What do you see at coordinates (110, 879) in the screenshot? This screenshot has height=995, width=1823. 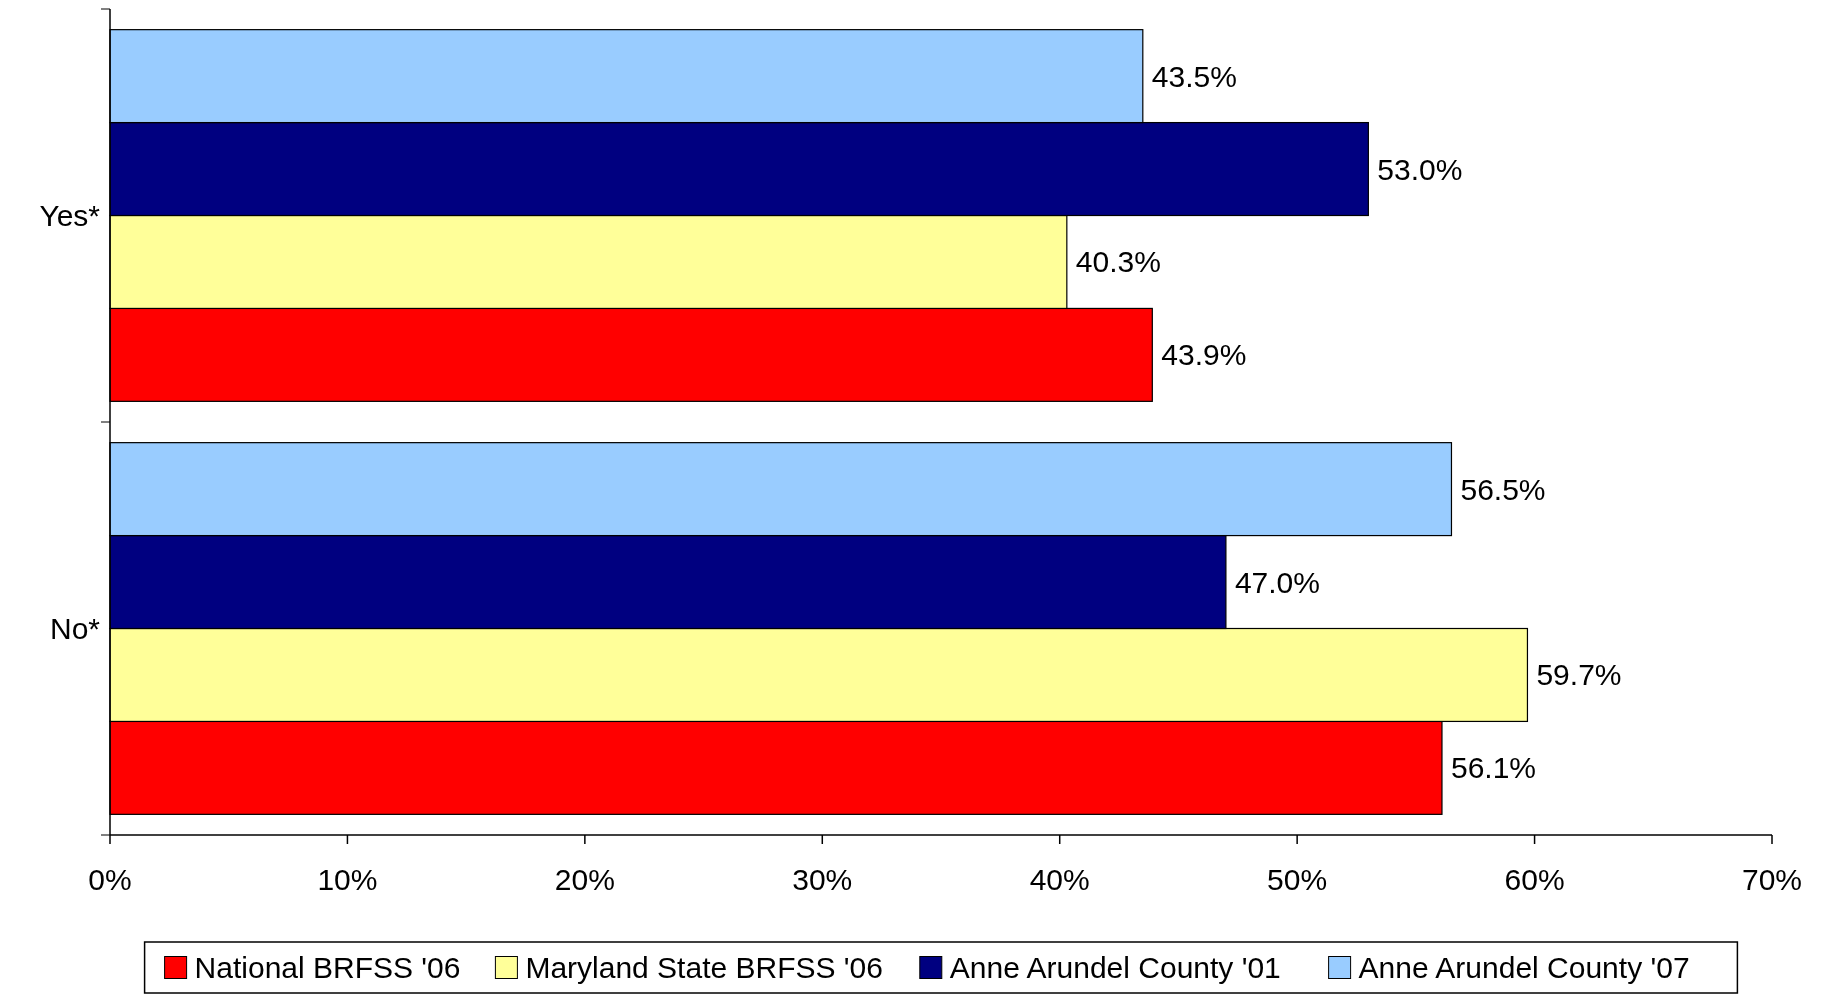 I see `x-tick-label: 0%` at bounding box center [110, 879].